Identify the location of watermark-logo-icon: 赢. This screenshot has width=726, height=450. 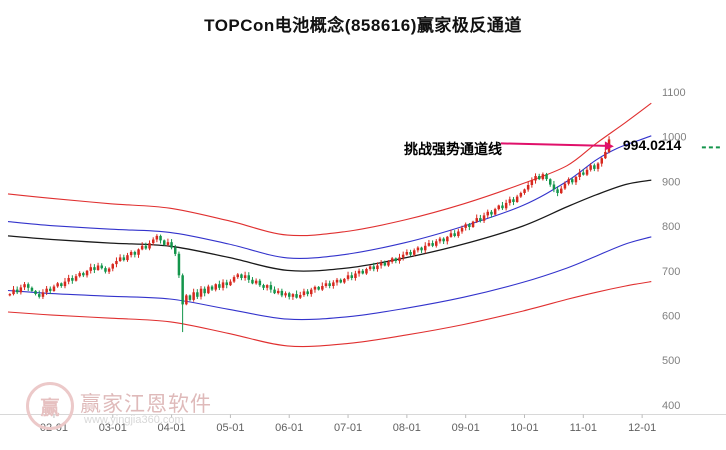
(50, 406).